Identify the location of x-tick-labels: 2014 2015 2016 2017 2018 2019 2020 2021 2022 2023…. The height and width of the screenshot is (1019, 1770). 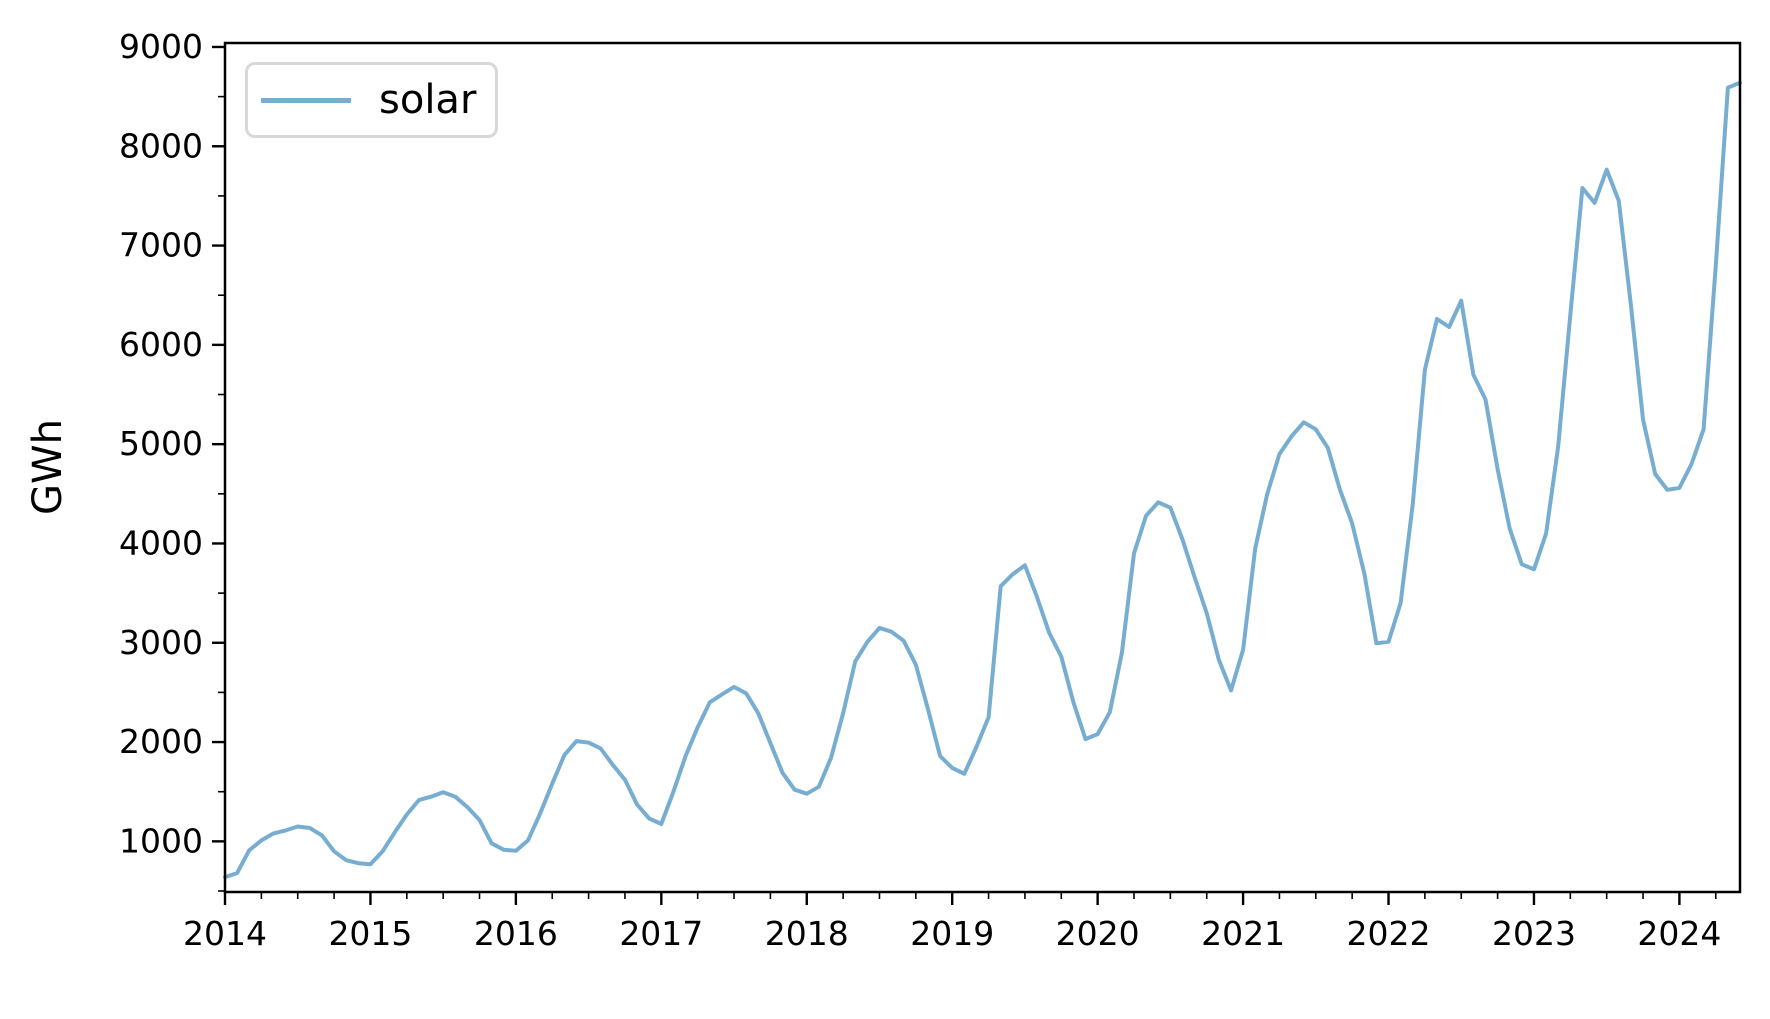
(952, 933).